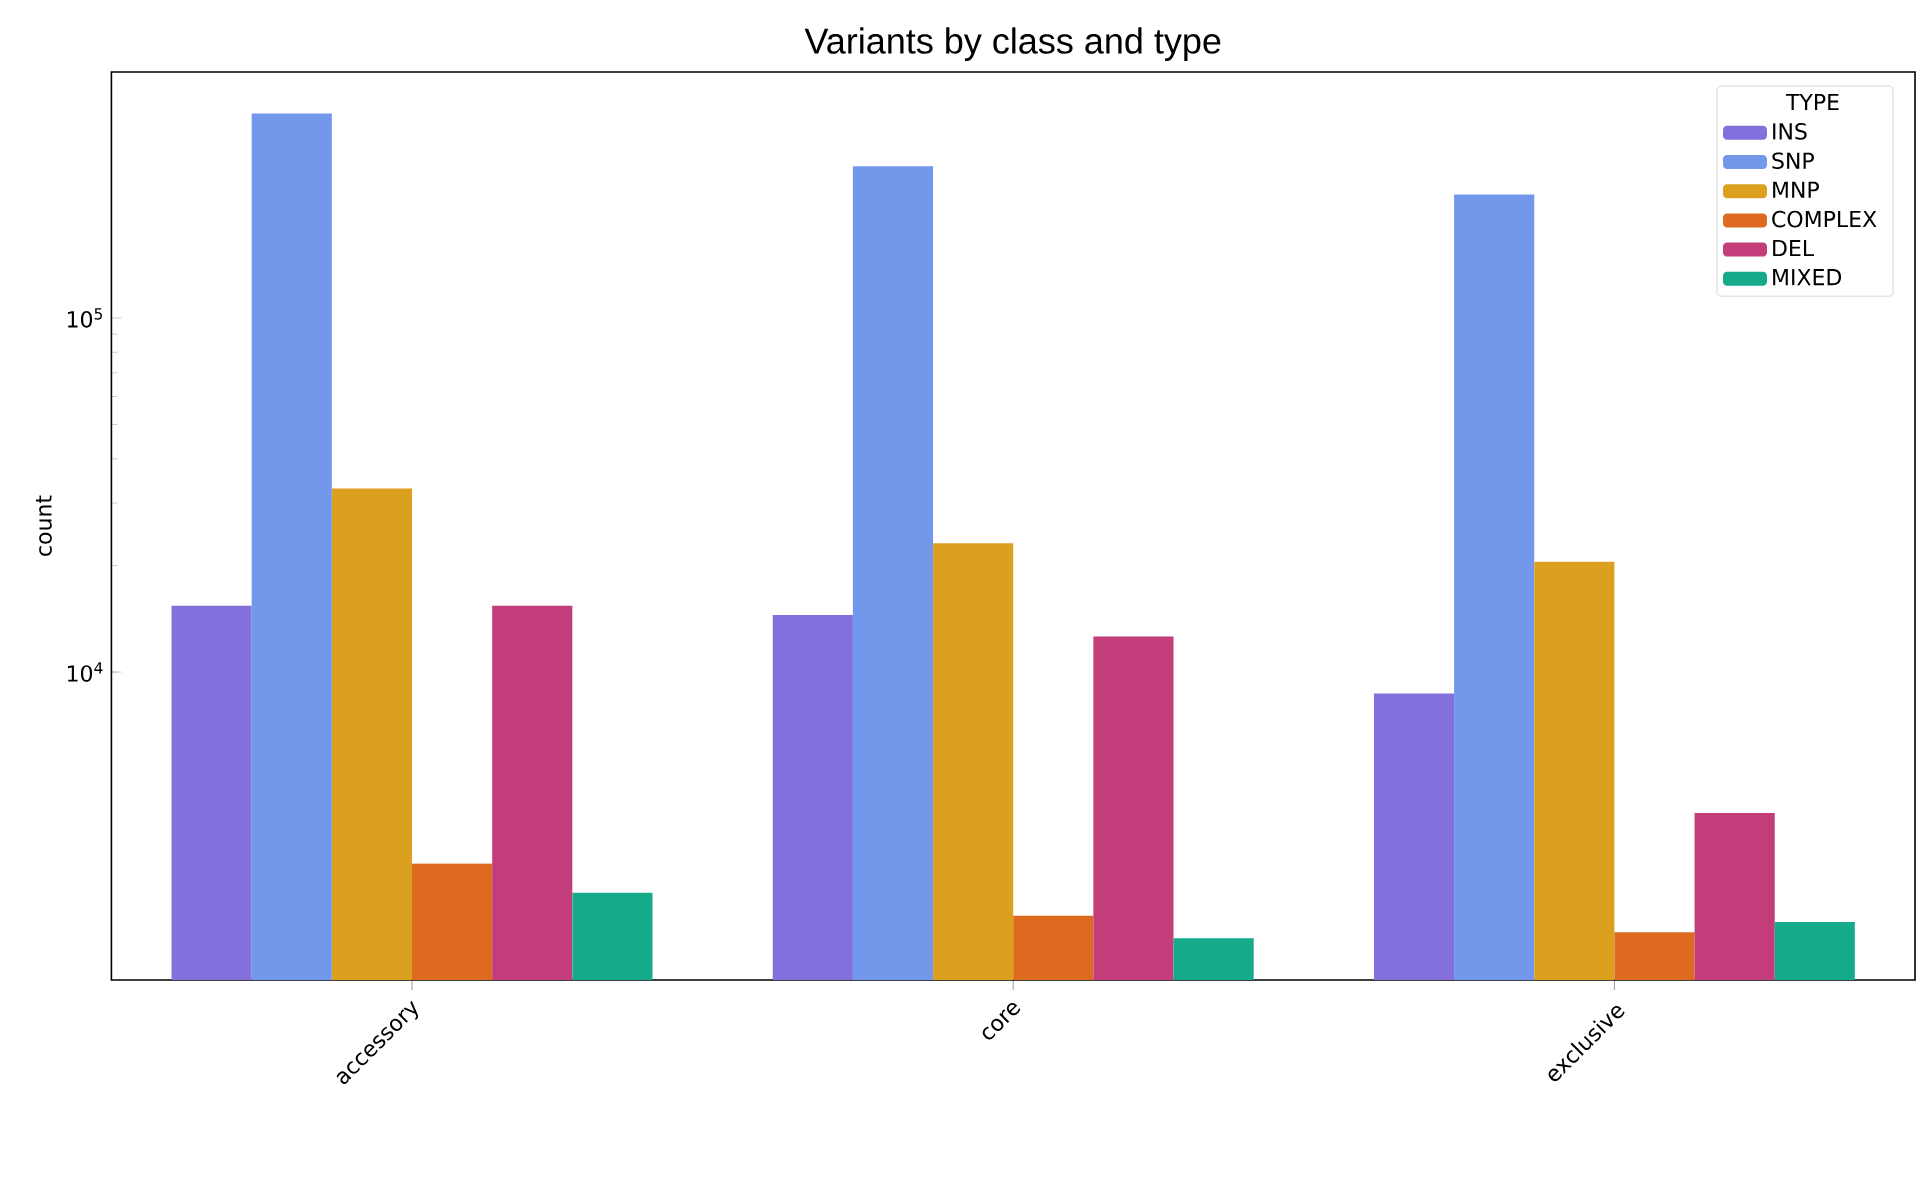  What do you see at coordinates (1793, 248) in the screenshot?
I see `legend-label: DEL` at bounding box center [1793, 248].